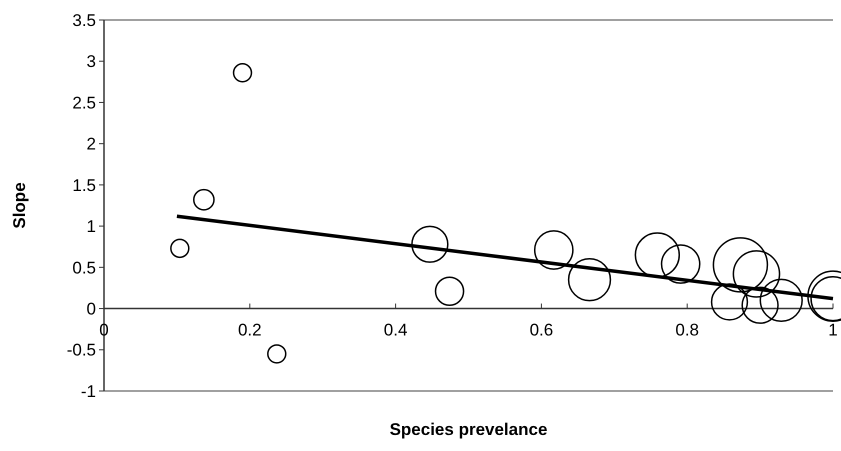 This screenshot has height=451, width=841. Describe the element at coordinates (833, 330) in the screenshot. I see `x-tick-label: 1` at that location.